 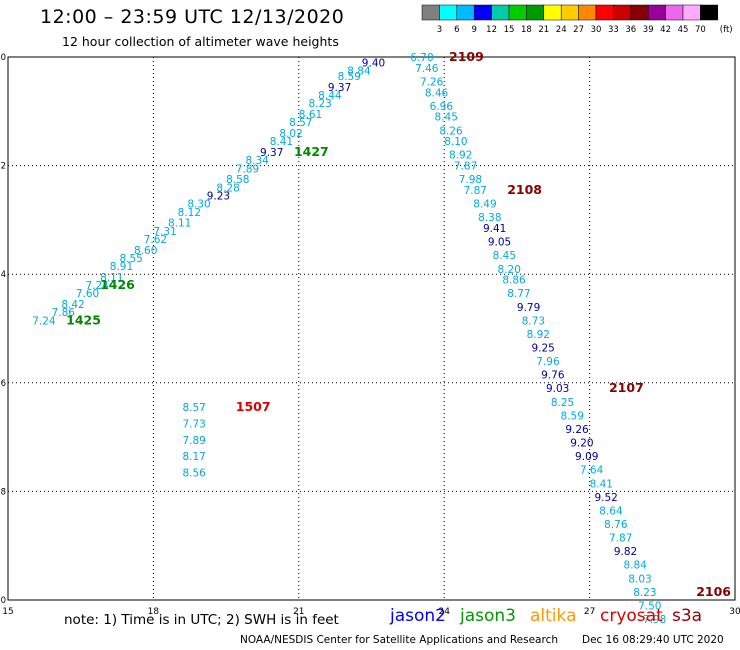 I want to click on colorbar-label: 3, so click(x=439, y=30).